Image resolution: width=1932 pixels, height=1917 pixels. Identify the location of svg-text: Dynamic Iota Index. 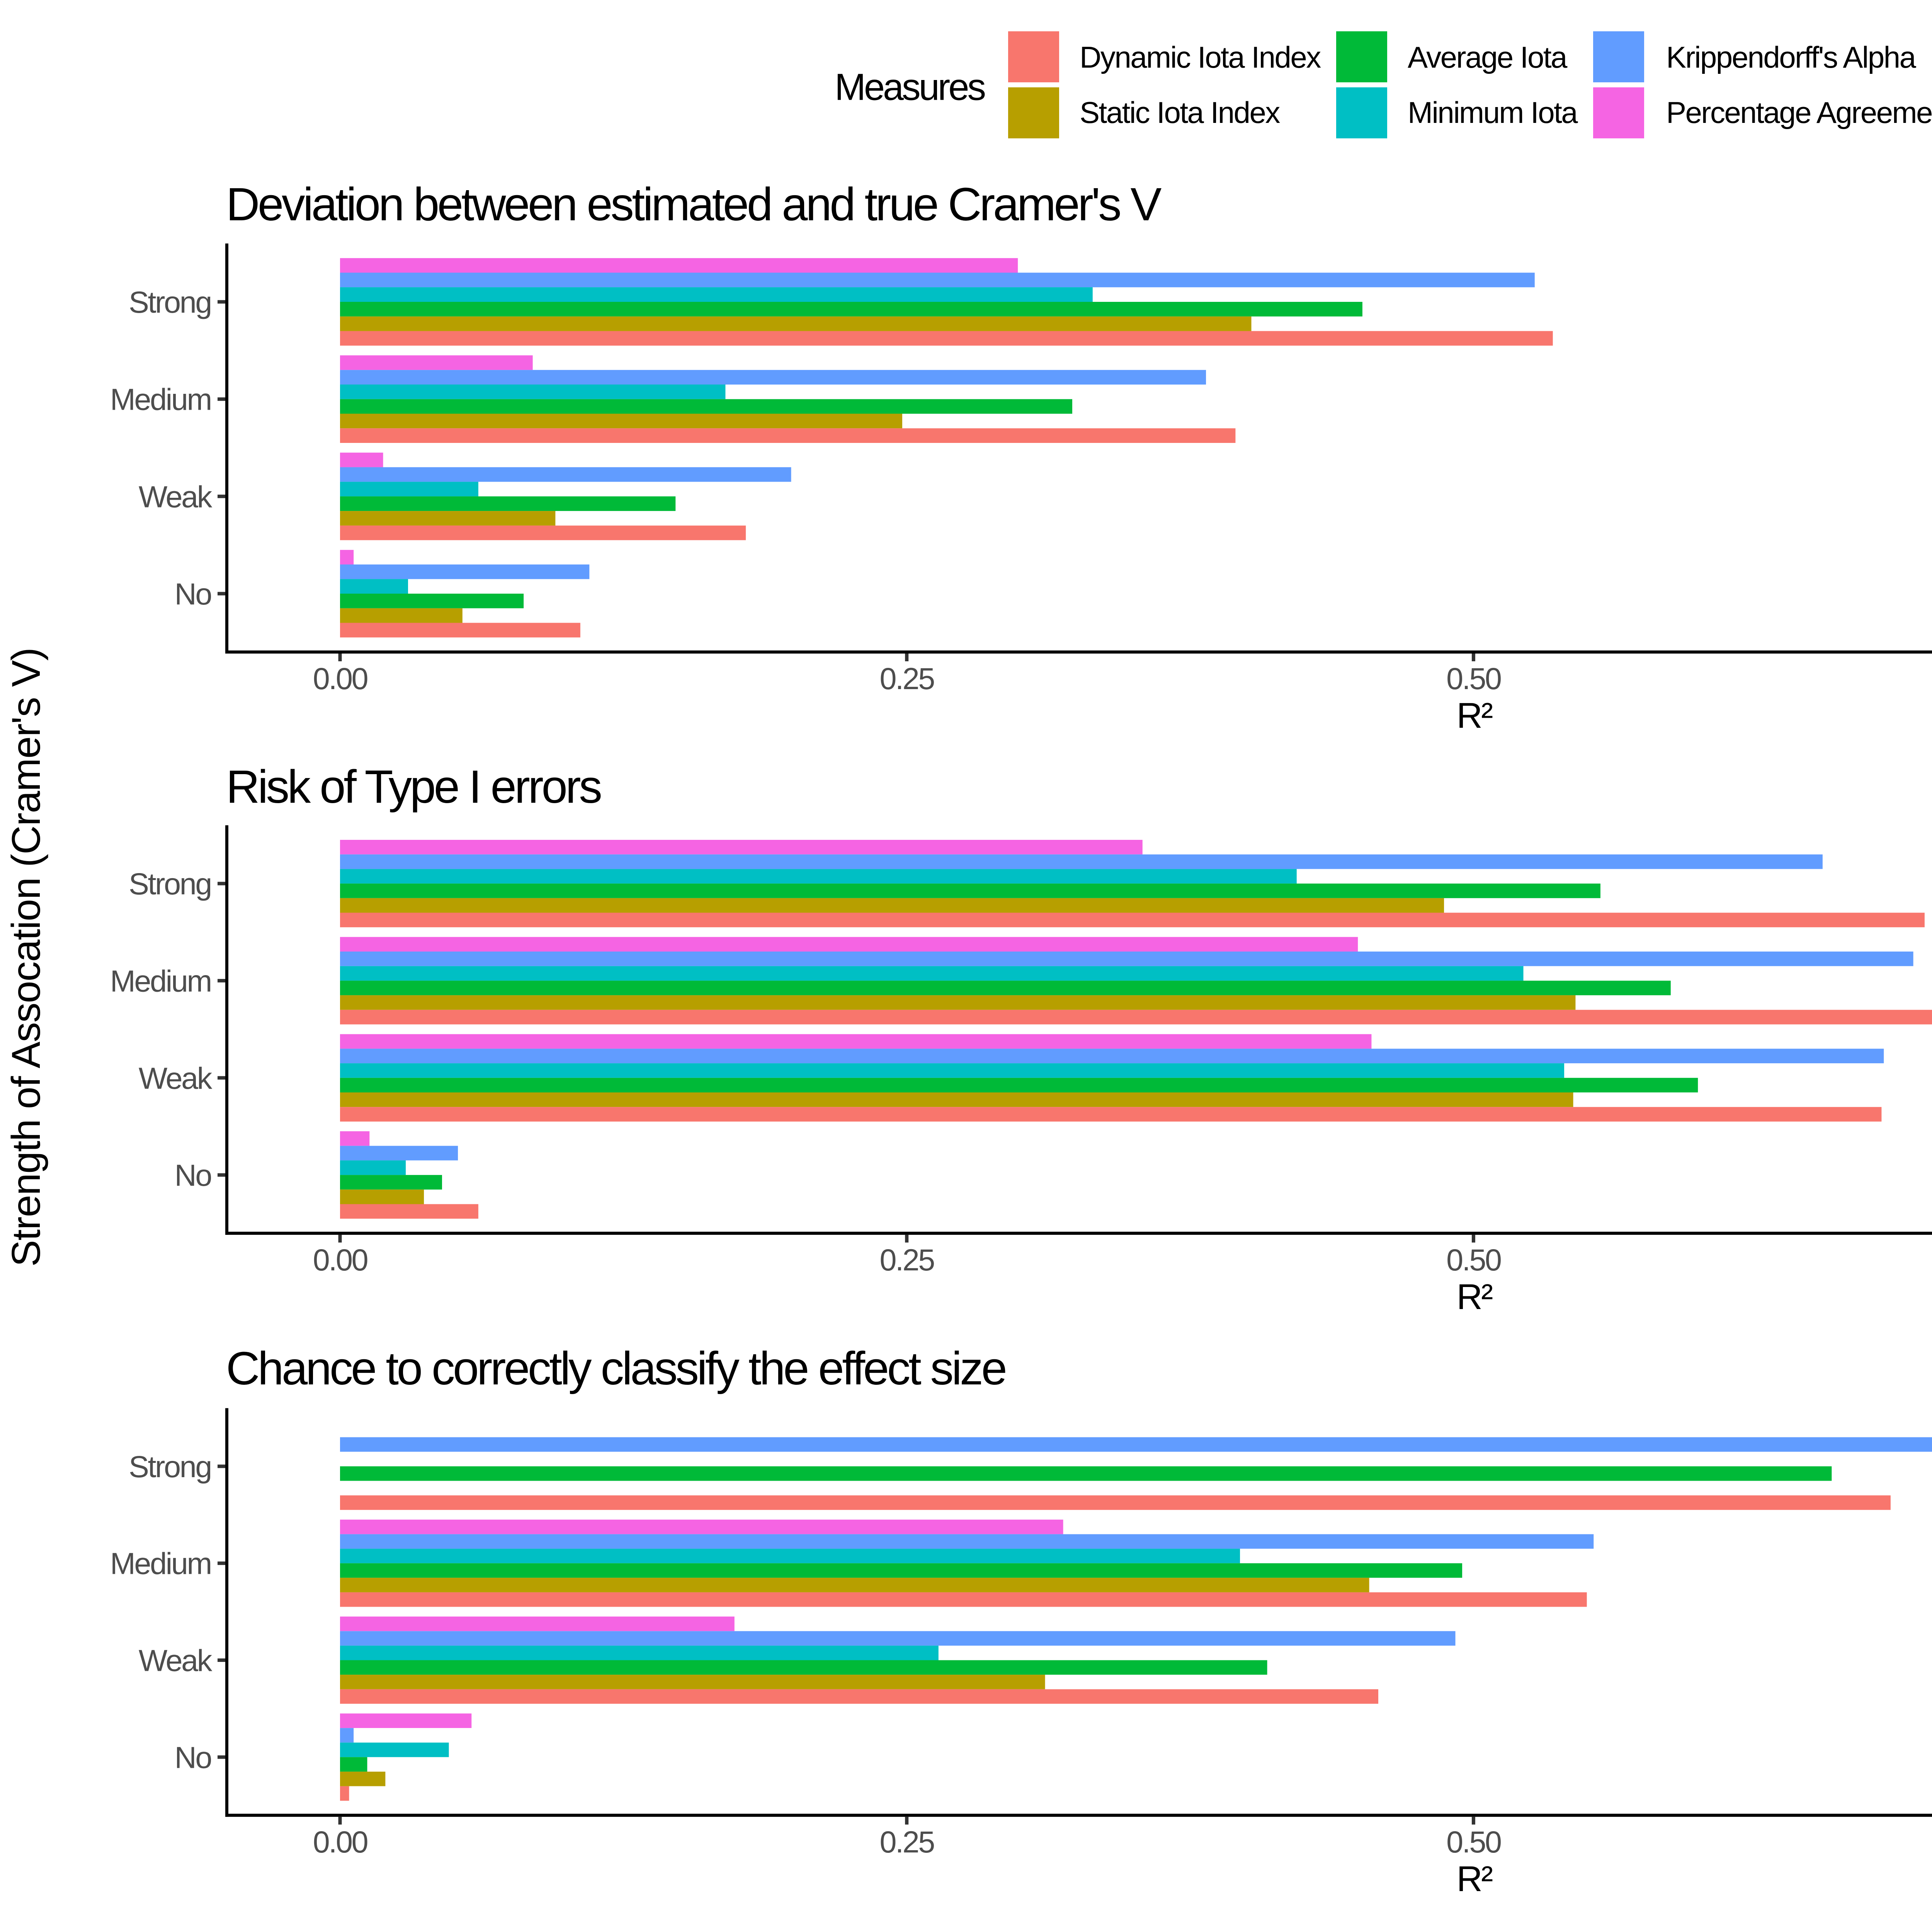
(1200, 57).